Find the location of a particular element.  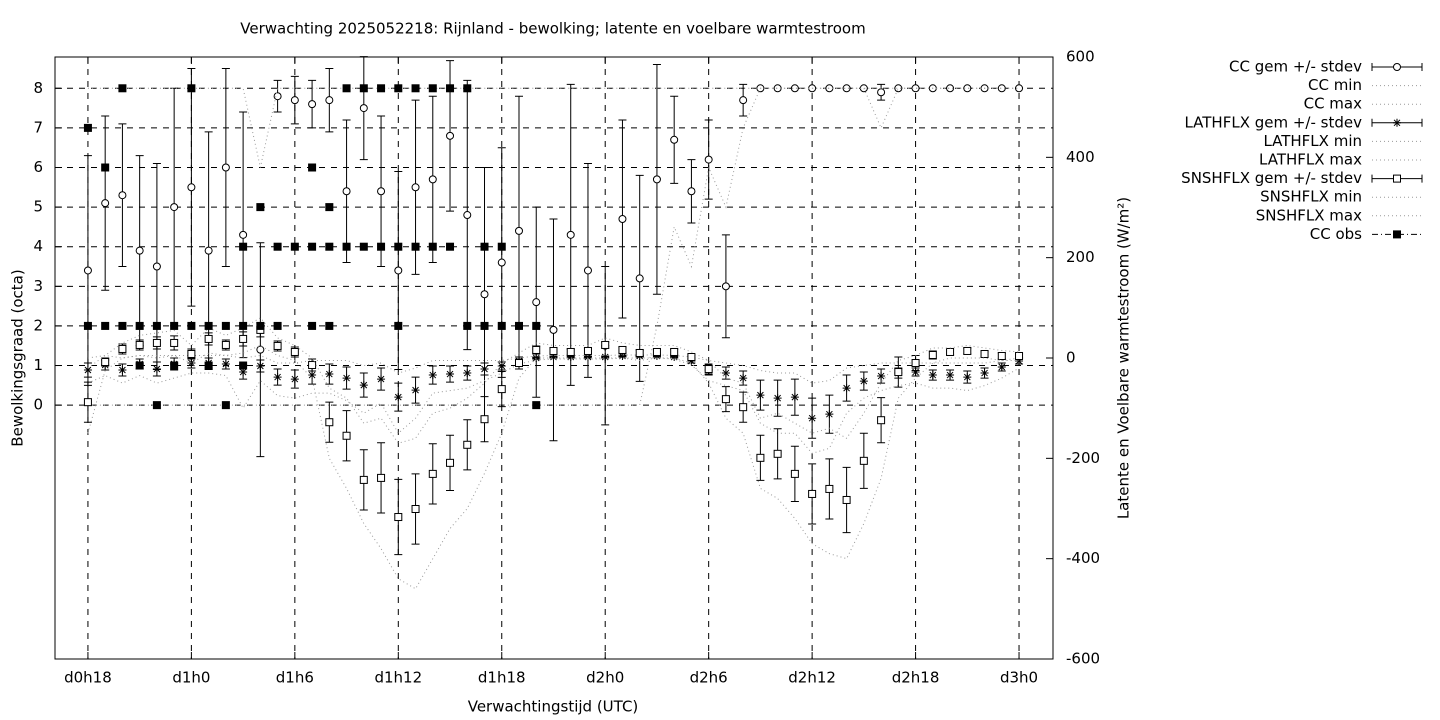

y2-tick-label: 600 is located at coordinates (1080, 57).